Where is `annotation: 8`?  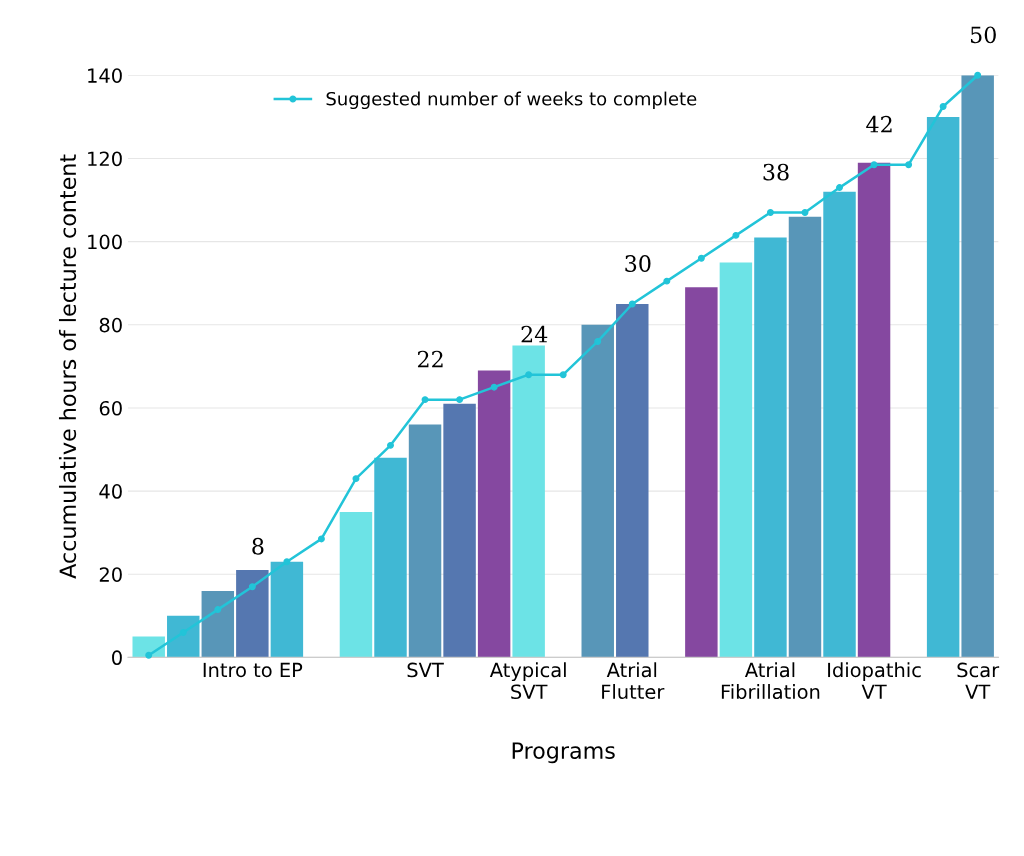 annotation: 8 is located at coordinates (258, 546).